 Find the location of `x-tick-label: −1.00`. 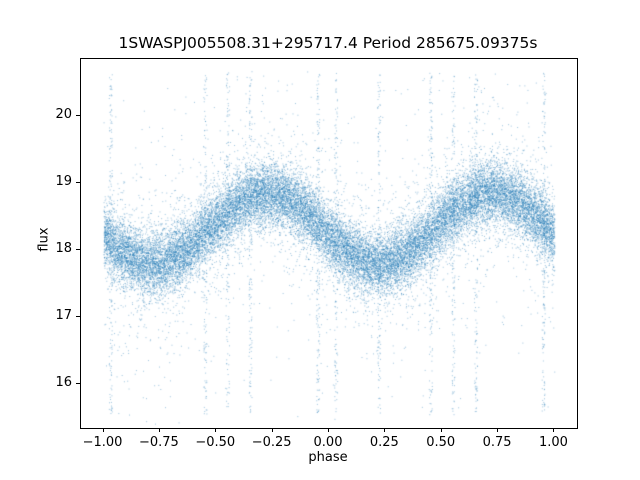

x-tick-label: −1.00 is located at coordinates (102, 442).